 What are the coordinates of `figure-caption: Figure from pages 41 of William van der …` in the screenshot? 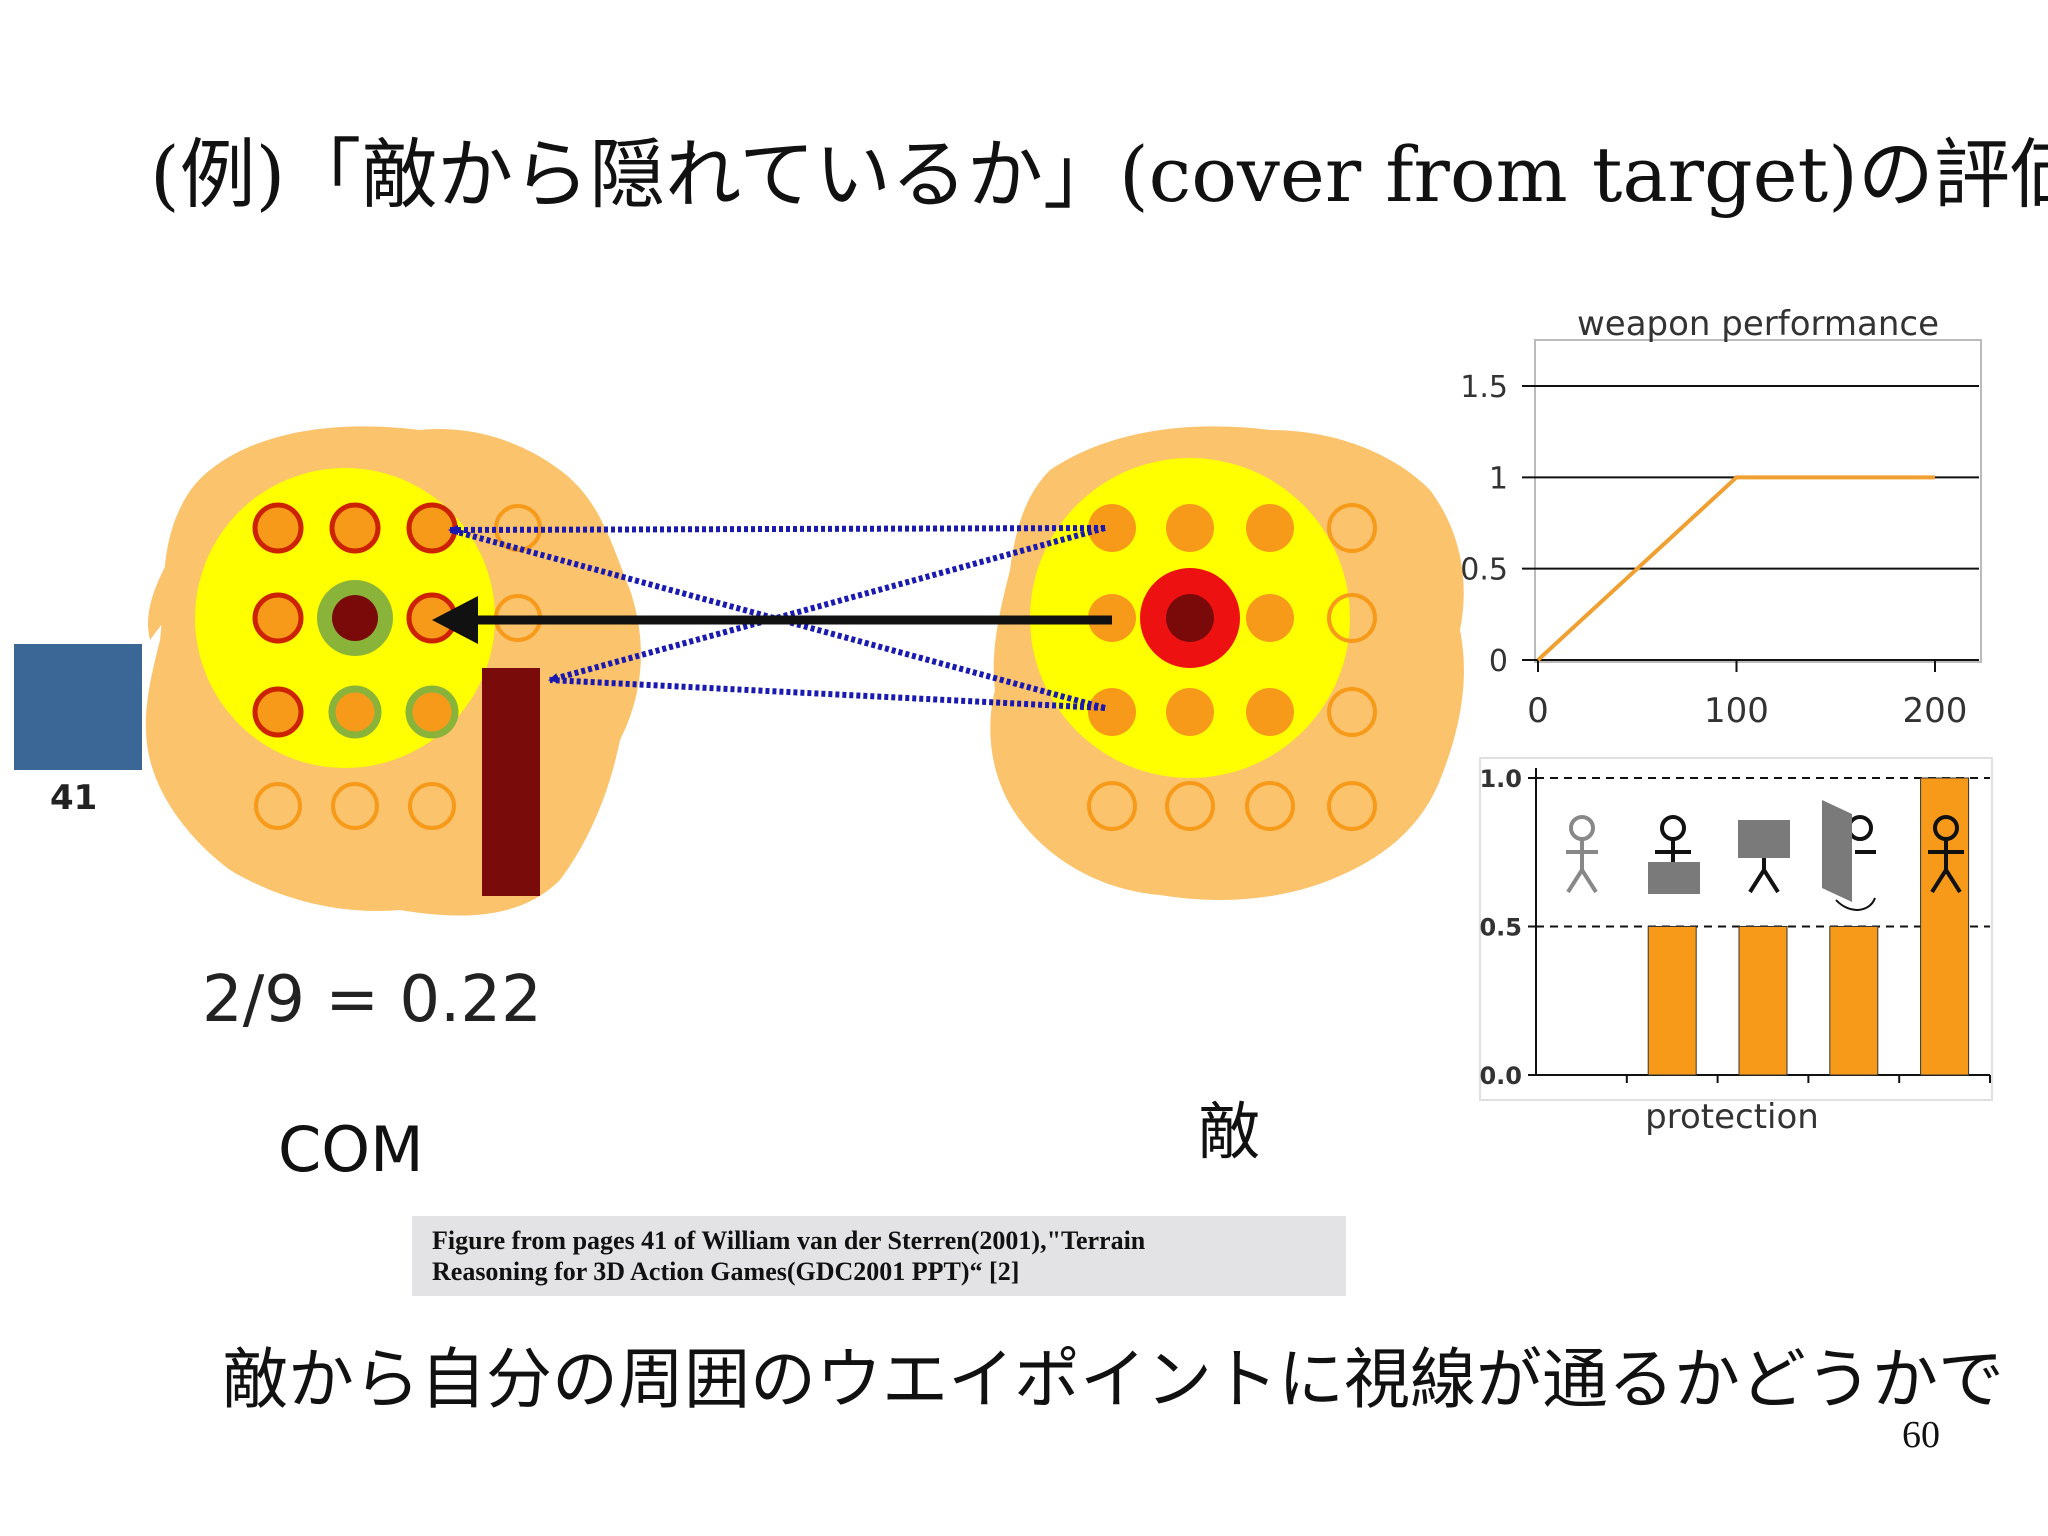 It's located at (879, 1256).